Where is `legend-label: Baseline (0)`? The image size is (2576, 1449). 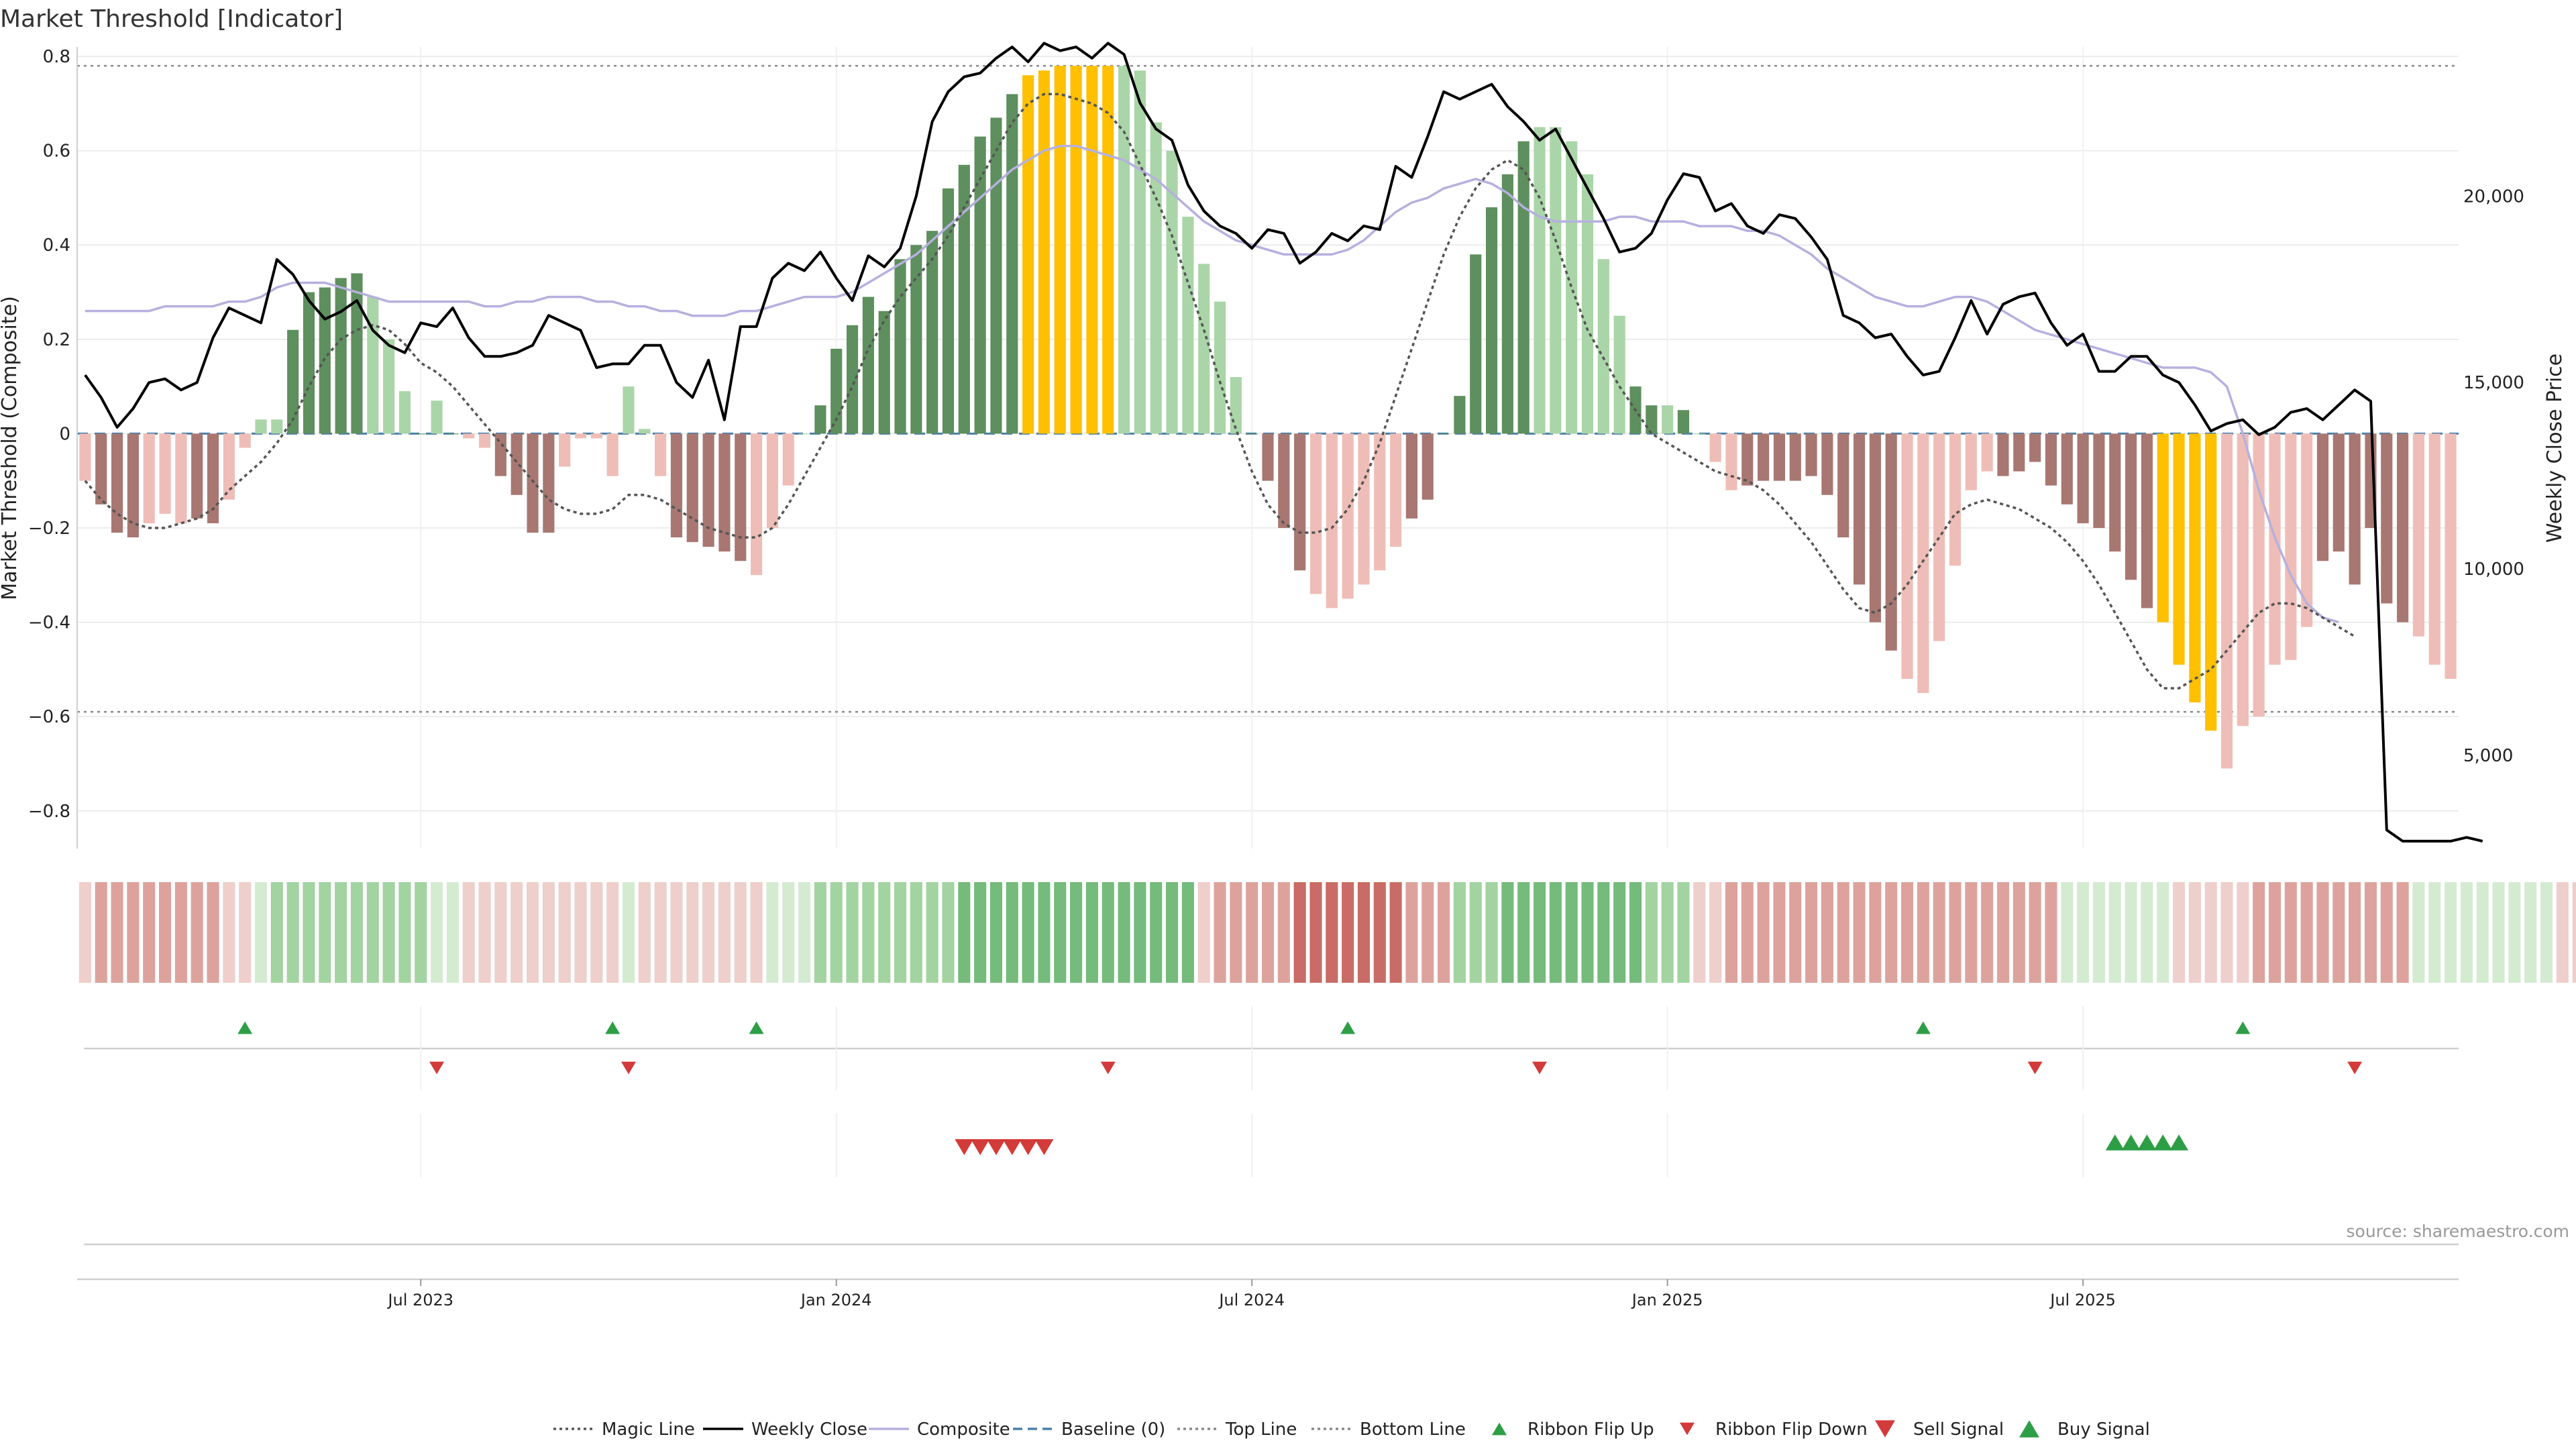
legend-label: Baseline (0) is located at coordinates (1113, 1429).